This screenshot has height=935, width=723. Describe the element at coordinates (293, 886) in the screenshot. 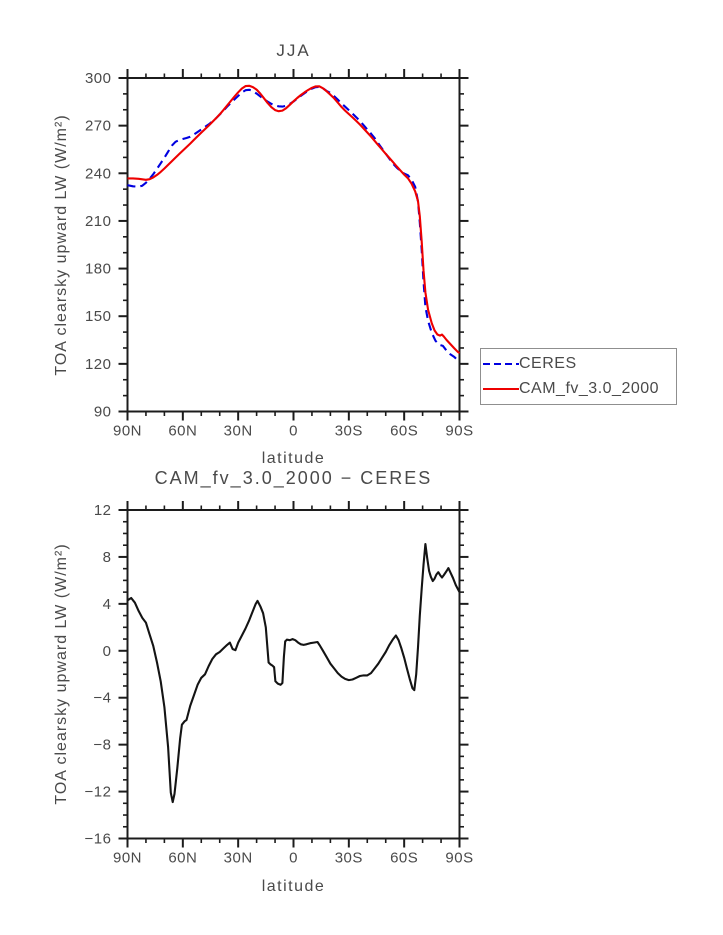

I see `bottom-chart-x-axis-label: latitude` at that location.